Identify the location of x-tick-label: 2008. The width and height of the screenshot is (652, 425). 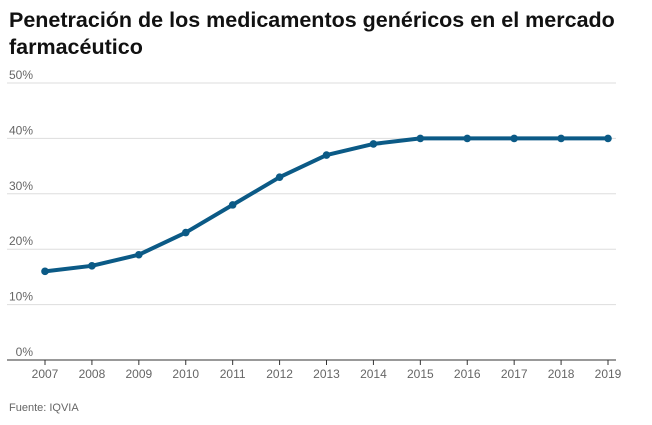
(92, 374).